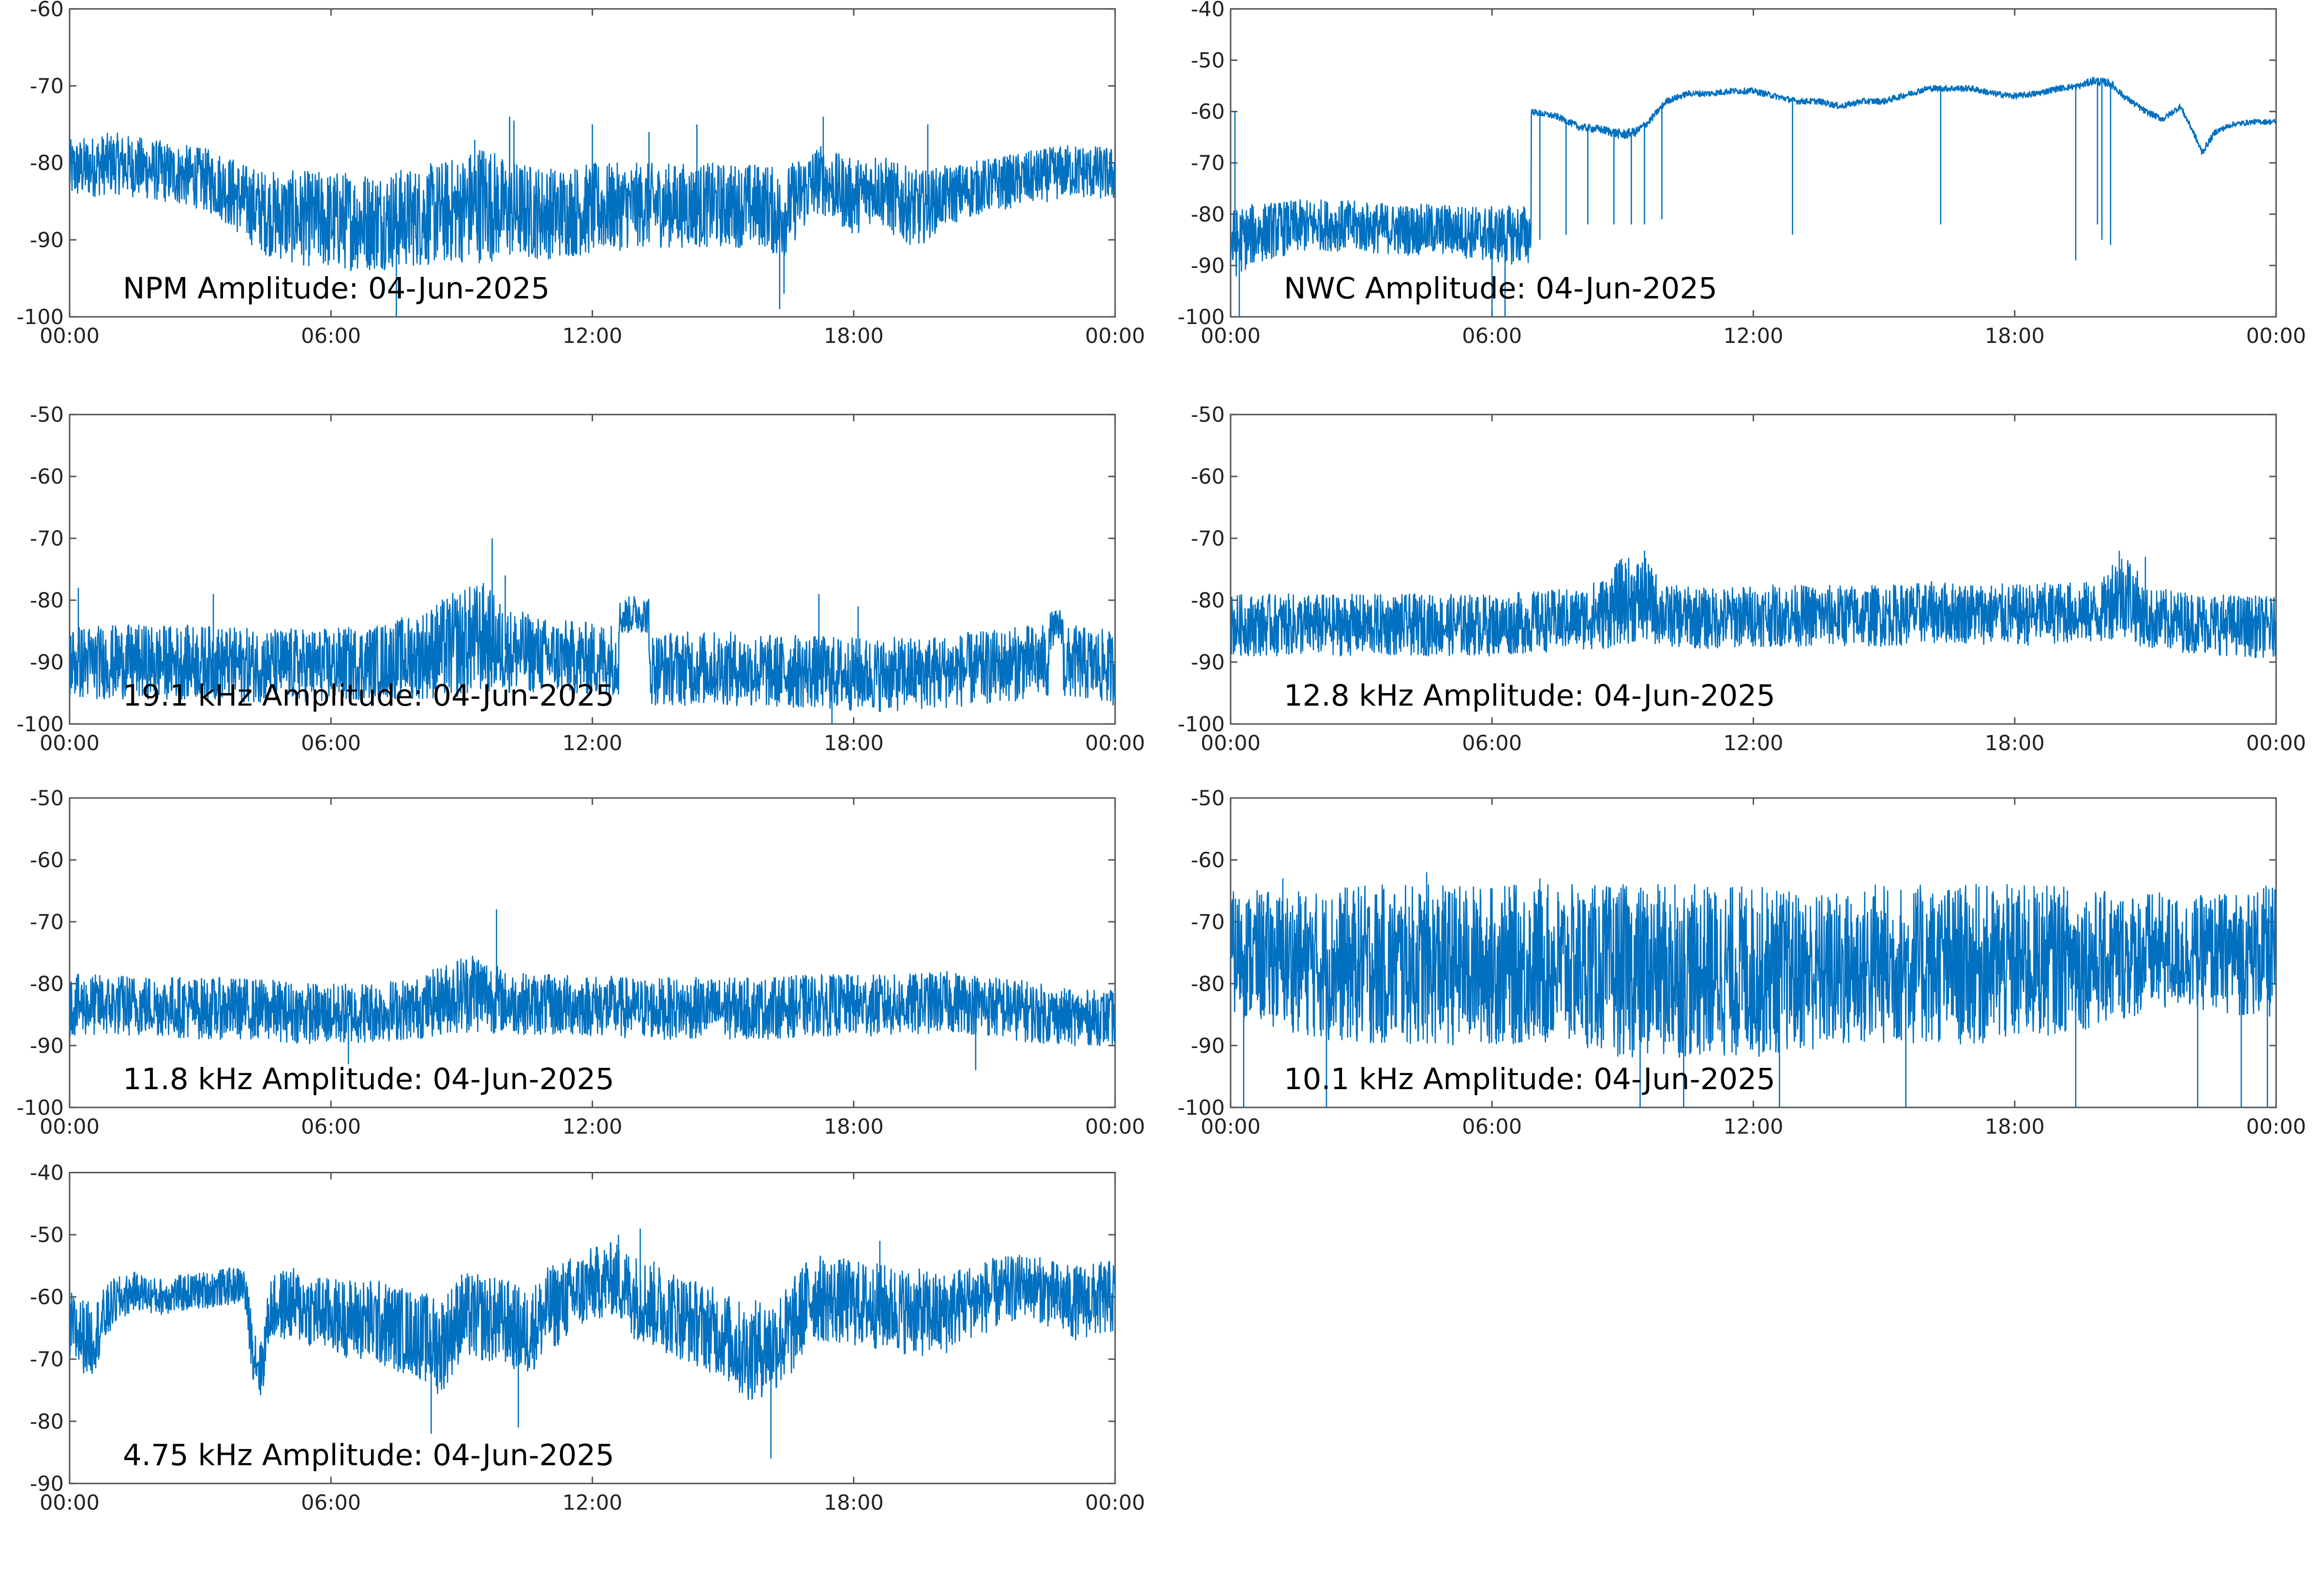  What do you see at coordinates (336, 288) in the screenshot?
I see `chart-title: NPM Amplitude: 04-Jun-2025` at bounding box center [336, 288].